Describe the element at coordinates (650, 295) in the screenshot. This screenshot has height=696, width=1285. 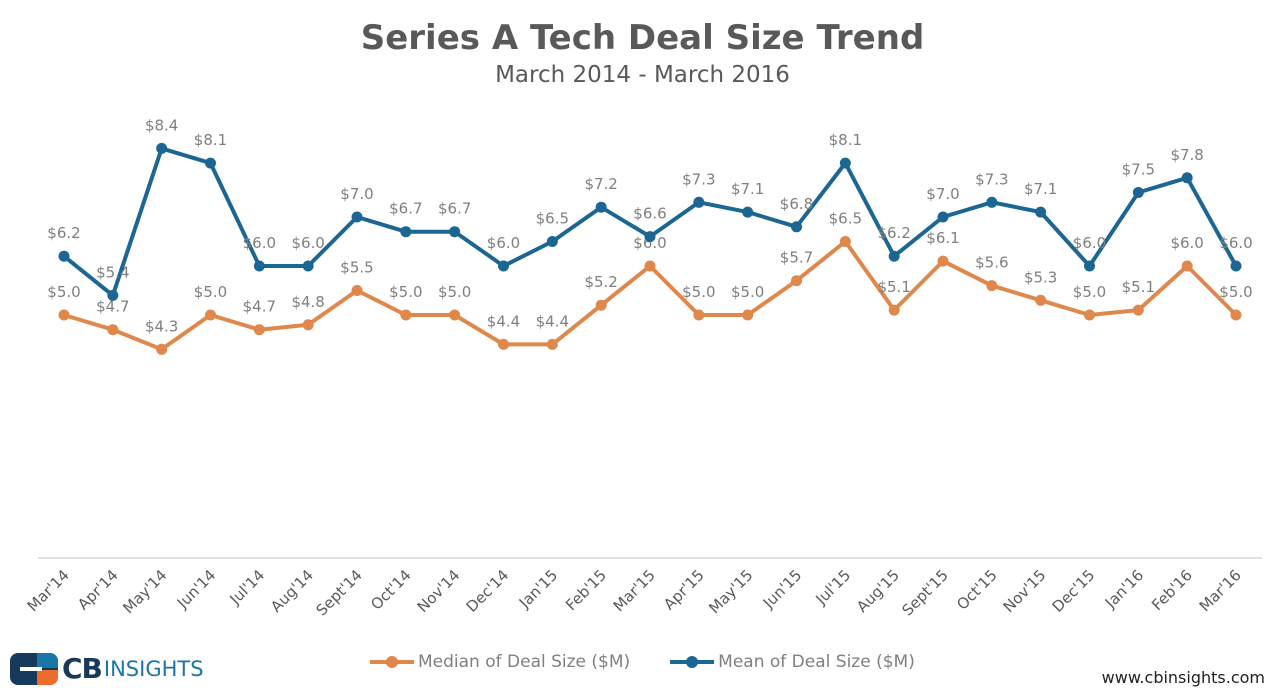
I see `series-line` at that location.